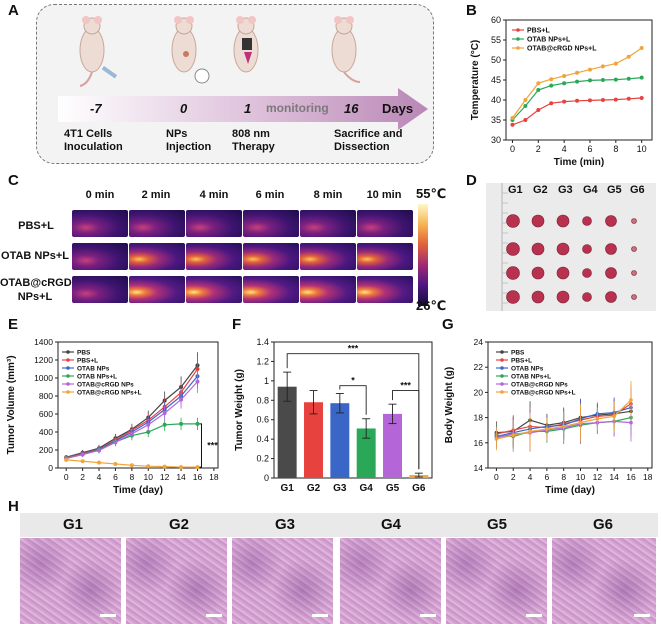 This screenshot has height=624, width=661. I want to click on tumor-photo-art, so click(569, 247).